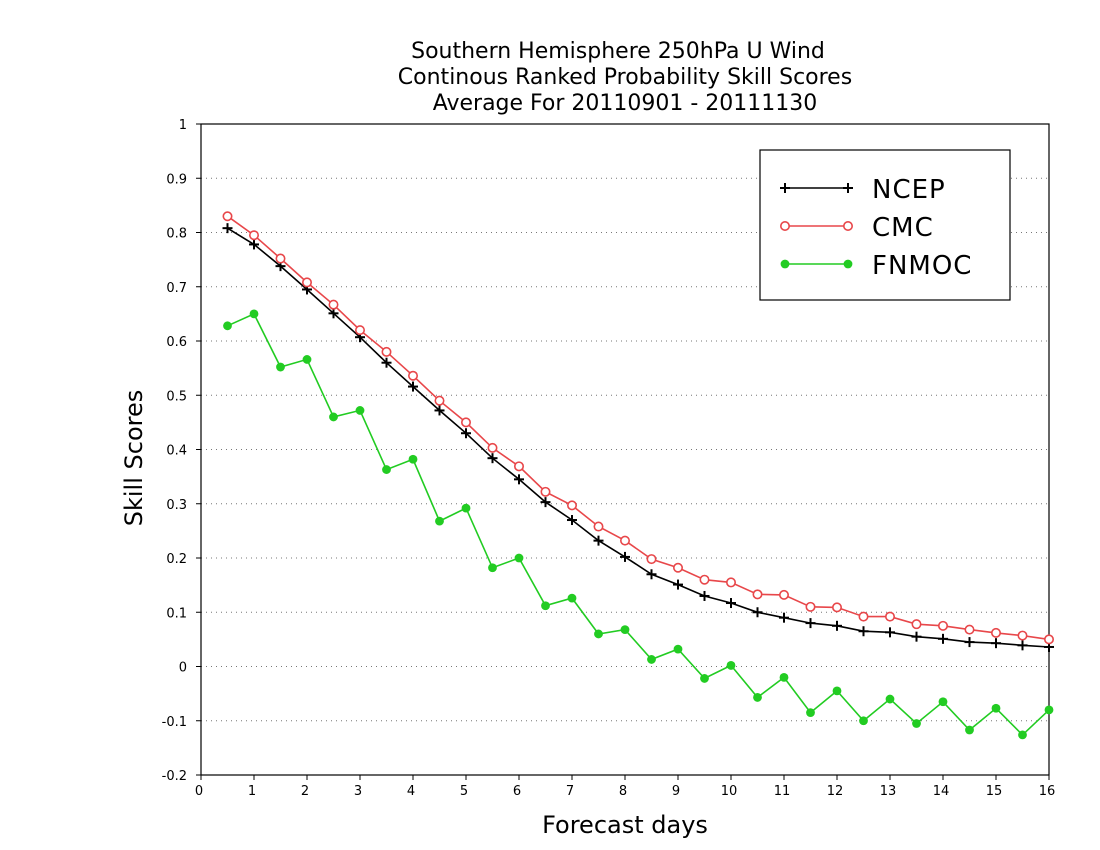 This screenshot has height=850, width=1100. What do you see at coordinates (305, 791) in the screenshot?
I see `x-tick-label: 2` at bounding box center [305, 791].